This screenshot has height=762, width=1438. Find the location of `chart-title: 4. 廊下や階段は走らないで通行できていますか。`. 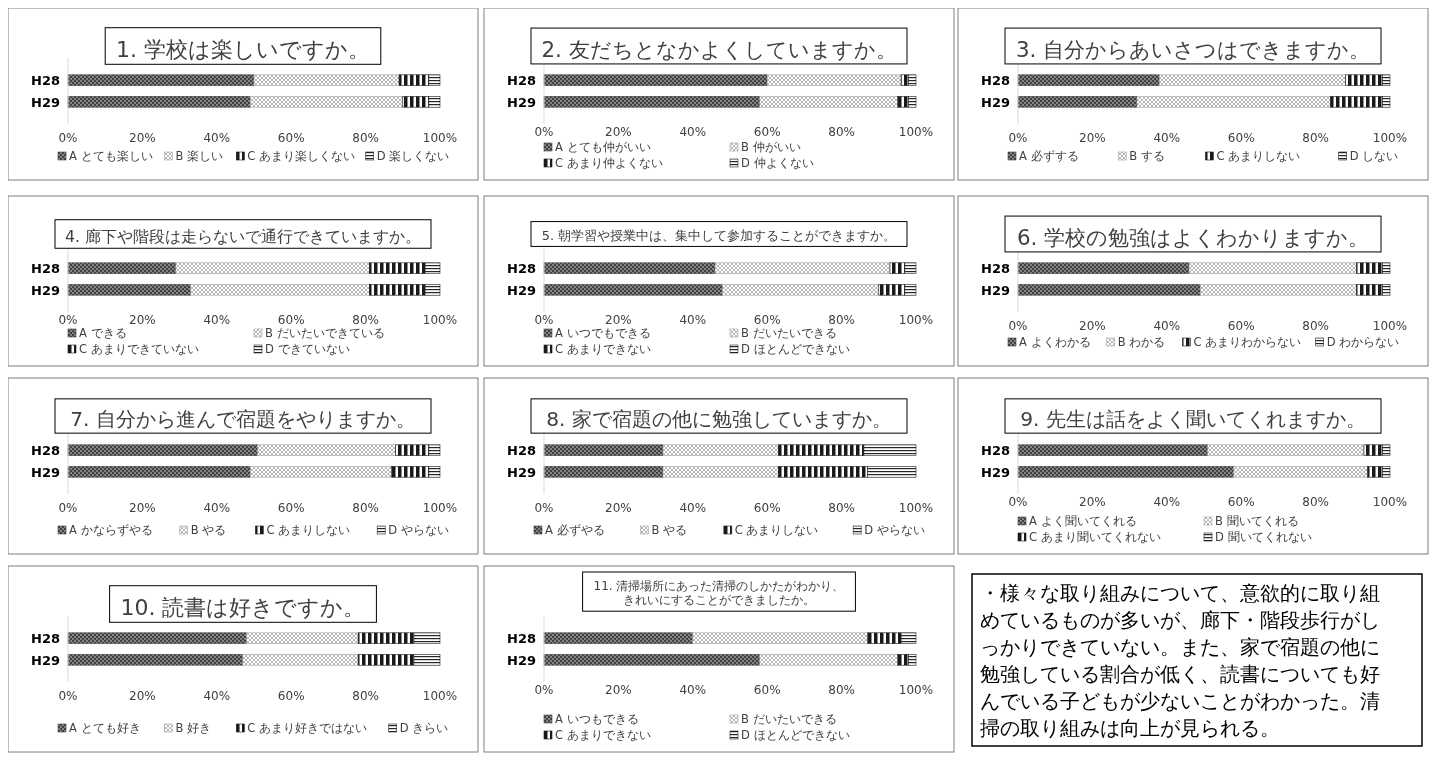

chart-title: 4. 廊下や階段は走らないで通行できていますか。 is located at coordinates (243, 236).